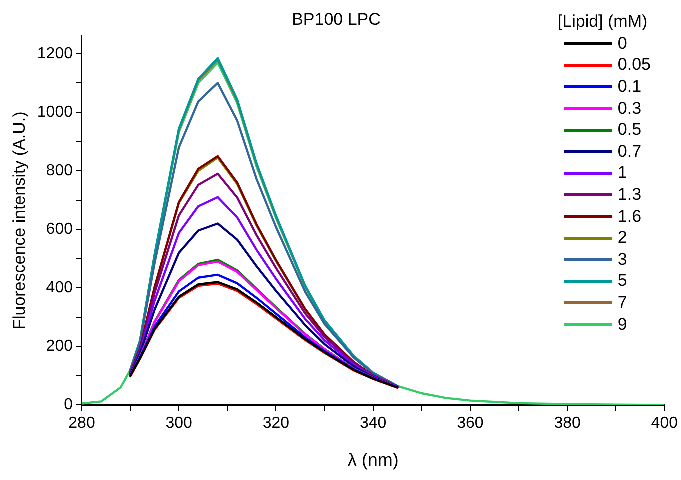 The height and width of the screenshot is (480, 681). What do you see at coordinates (623, 173) in the screenshot?
I see `legend-label: 1` at bounding box center [623, 173].